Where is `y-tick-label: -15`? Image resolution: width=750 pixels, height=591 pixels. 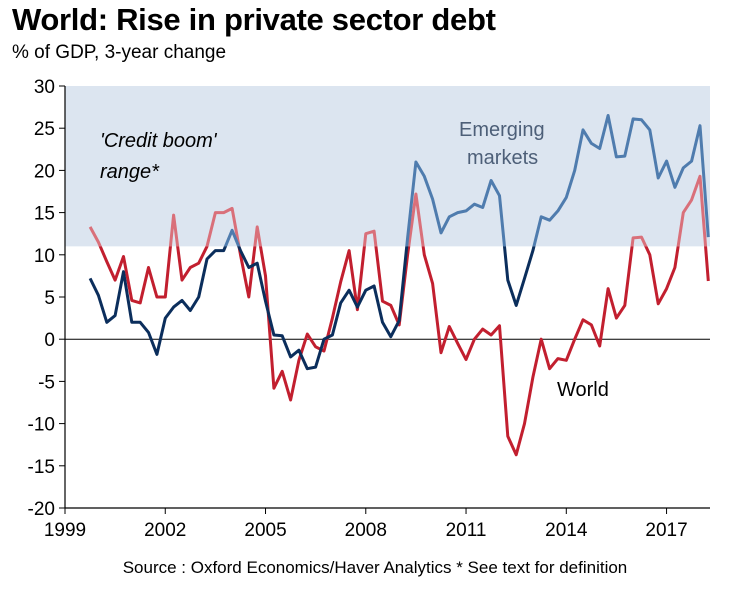 y-tick-label: -15 is located at coordinates (41, 467).